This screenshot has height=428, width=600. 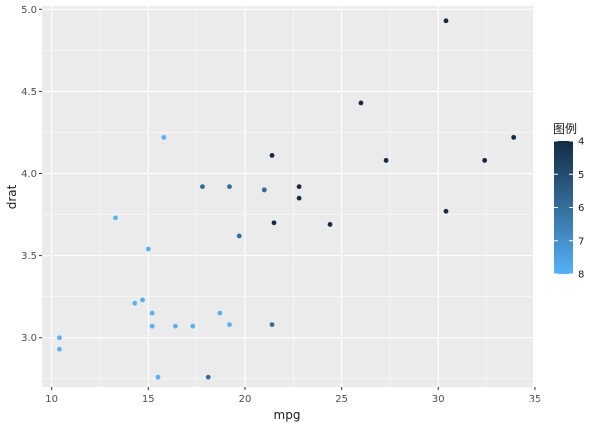 I want to click on y-axis-title: drat, so click(x=12, y=196).